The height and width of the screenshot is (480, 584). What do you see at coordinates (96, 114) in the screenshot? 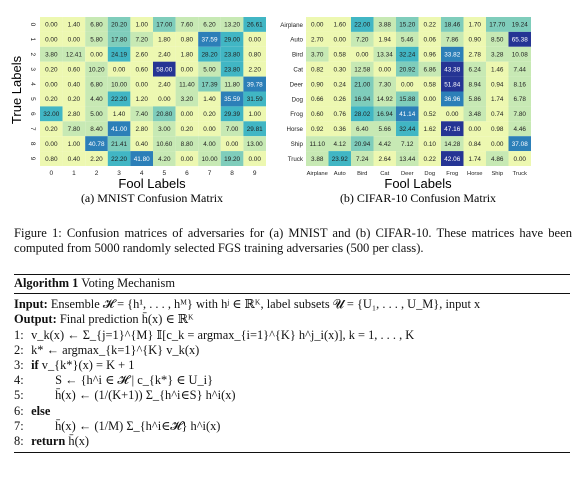
I see `mnist-cell-value: 5.00` at bounding box center [96, 114].